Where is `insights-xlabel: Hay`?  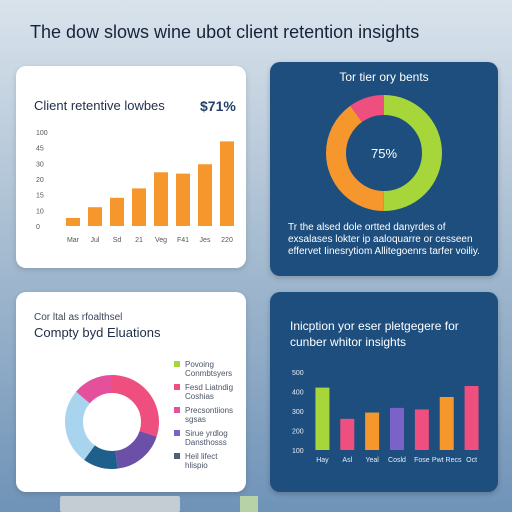
insights-xlabel: Hay is located at coordinates (322, 460).